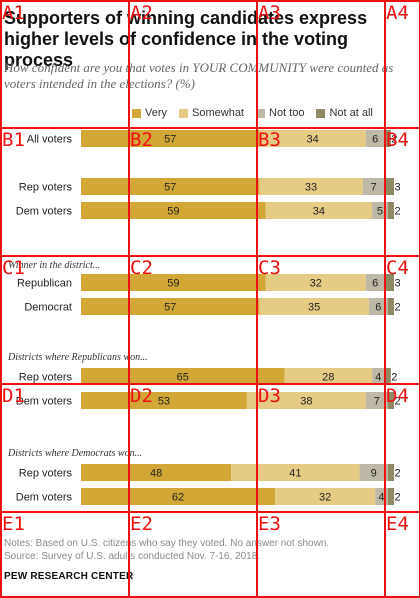 The width and height of the screenshot is (420, 598). Describe the element at coordinates (397, 474) in the screenshot. I see `value-label-g4-rep-voters-not-at-all: 2` at that location.